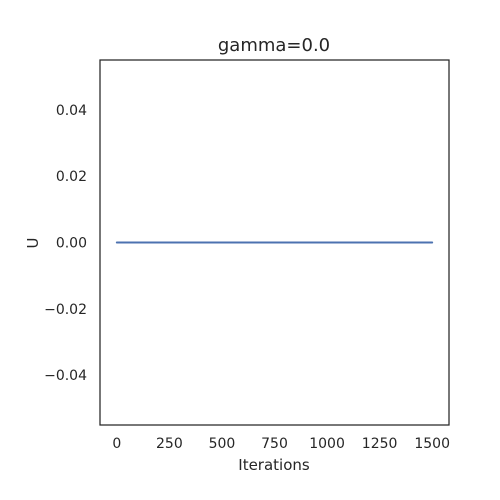 The image size is (500, 500). Describe the element at coordinates (65, 310) in the screenshot. I see `y-tick-label: −0.02` at that location.